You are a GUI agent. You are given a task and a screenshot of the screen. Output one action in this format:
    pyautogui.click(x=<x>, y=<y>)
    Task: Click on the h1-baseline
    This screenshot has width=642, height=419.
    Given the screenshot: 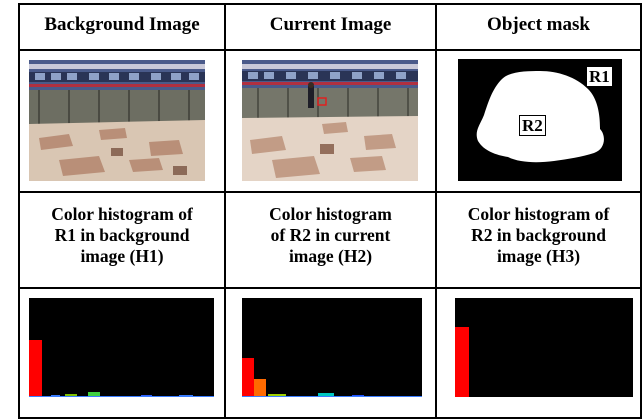 What is the action you would take?
    pyautogui.click(x=121, y=396)
    